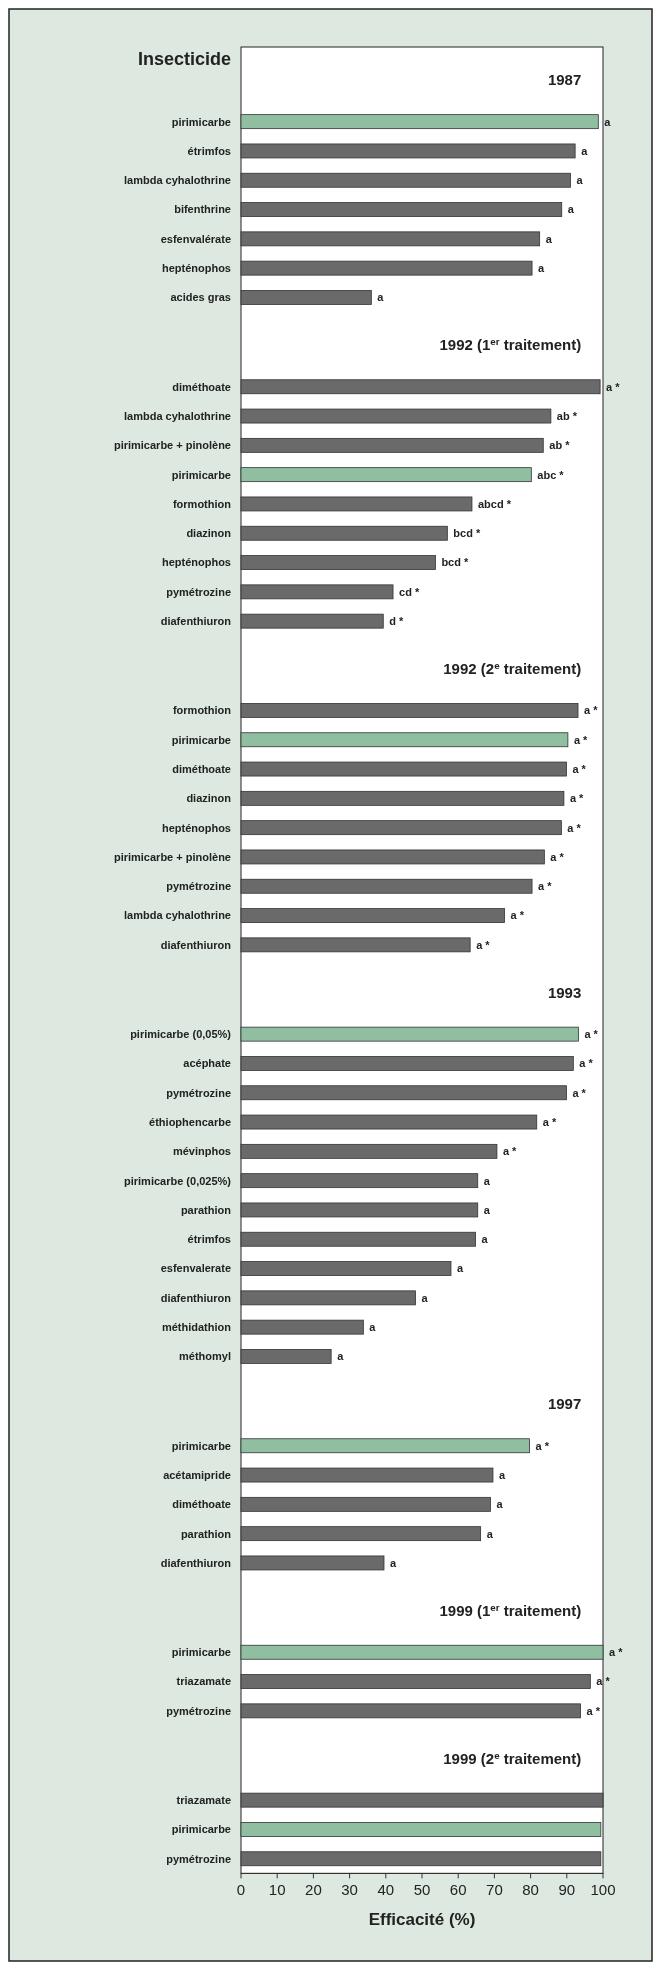 This screenshot has height=1970, width=661. I want to click on x-tick-label: 40, so click(386, 1890).